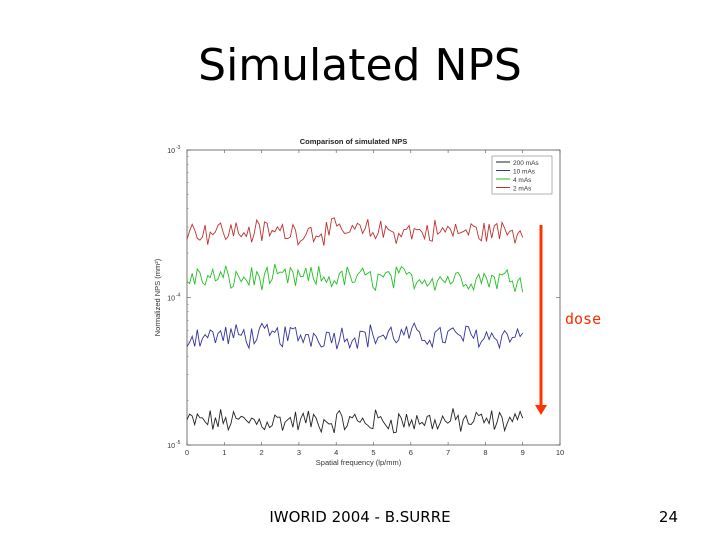 The height and width of the screenshot is (540, 720). What do you see at coordinates (448, 452) in the screenshot?
I see `x-tick-label: 7` at bounding box center [448, 452].